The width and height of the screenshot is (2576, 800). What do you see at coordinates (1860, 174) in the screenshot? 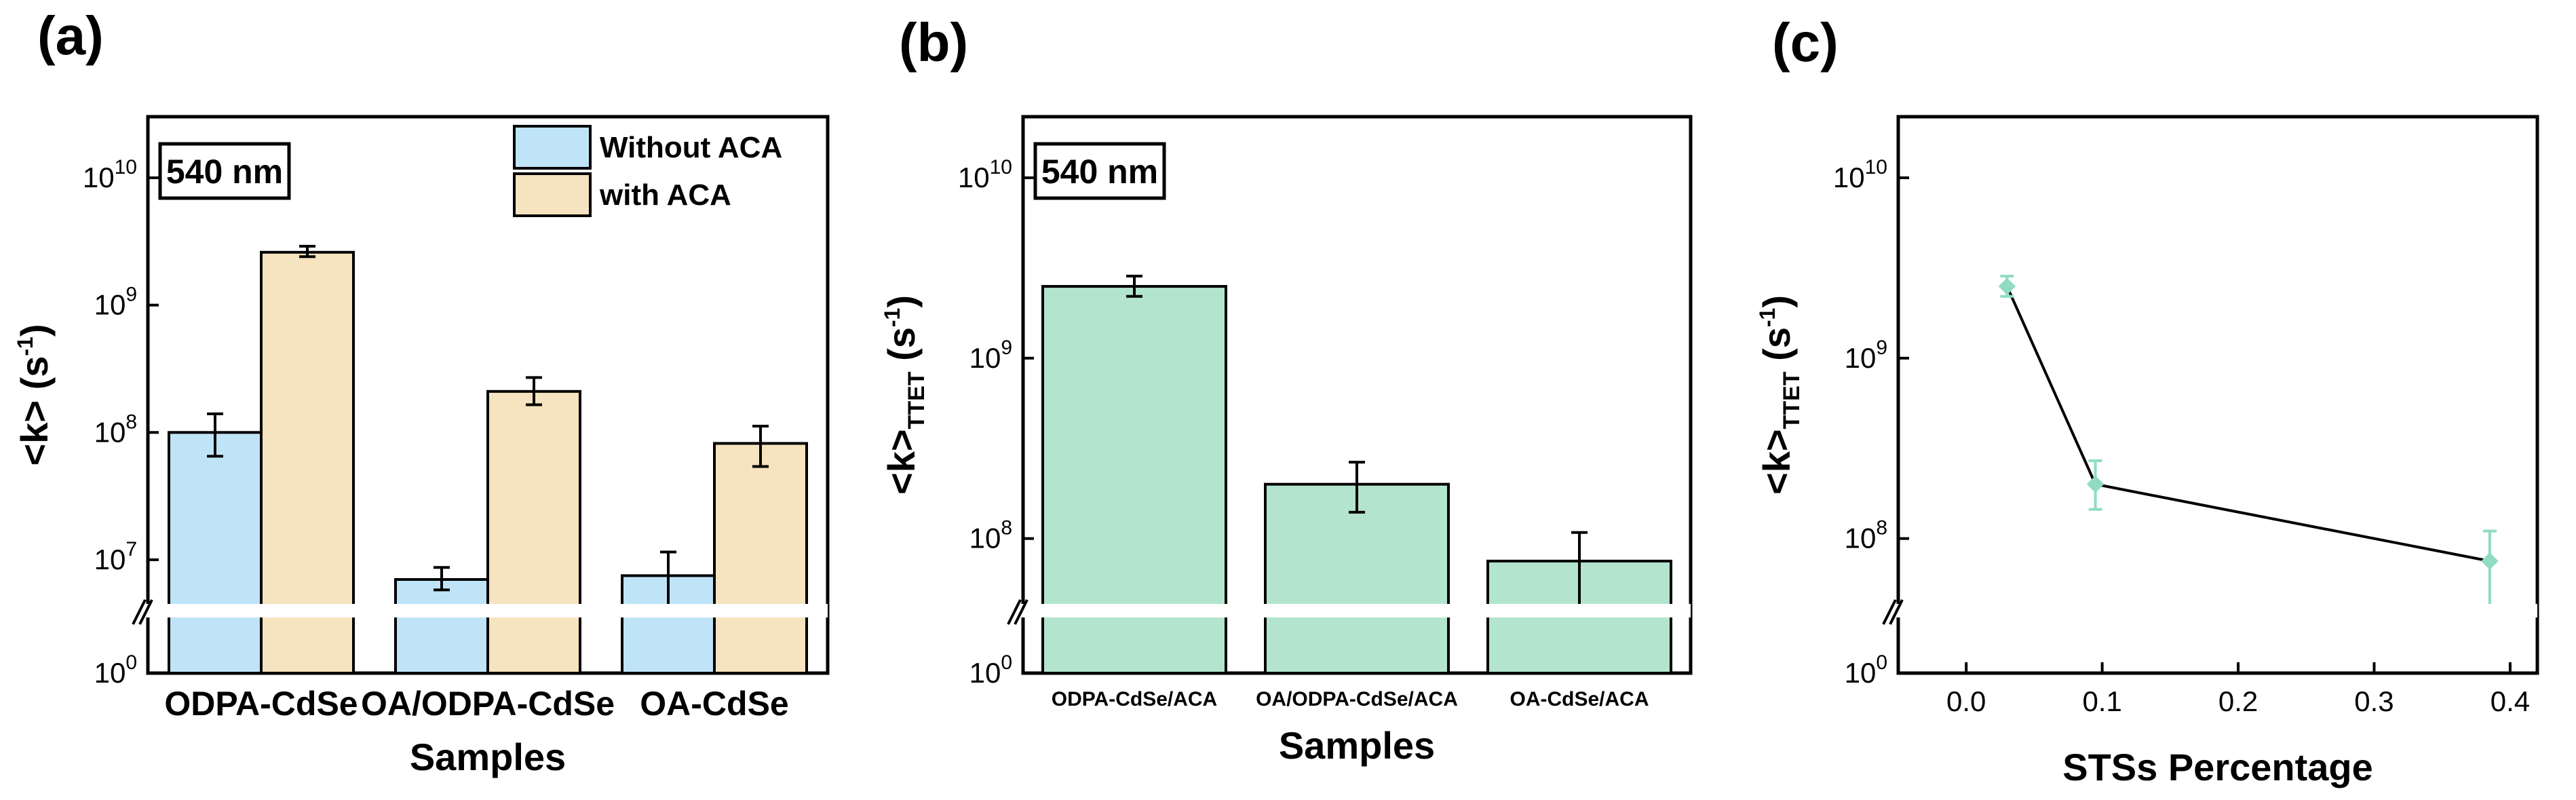
I see `panel-c-y-tick-label: 10¹⁰` at bounding box center [1860, 174].